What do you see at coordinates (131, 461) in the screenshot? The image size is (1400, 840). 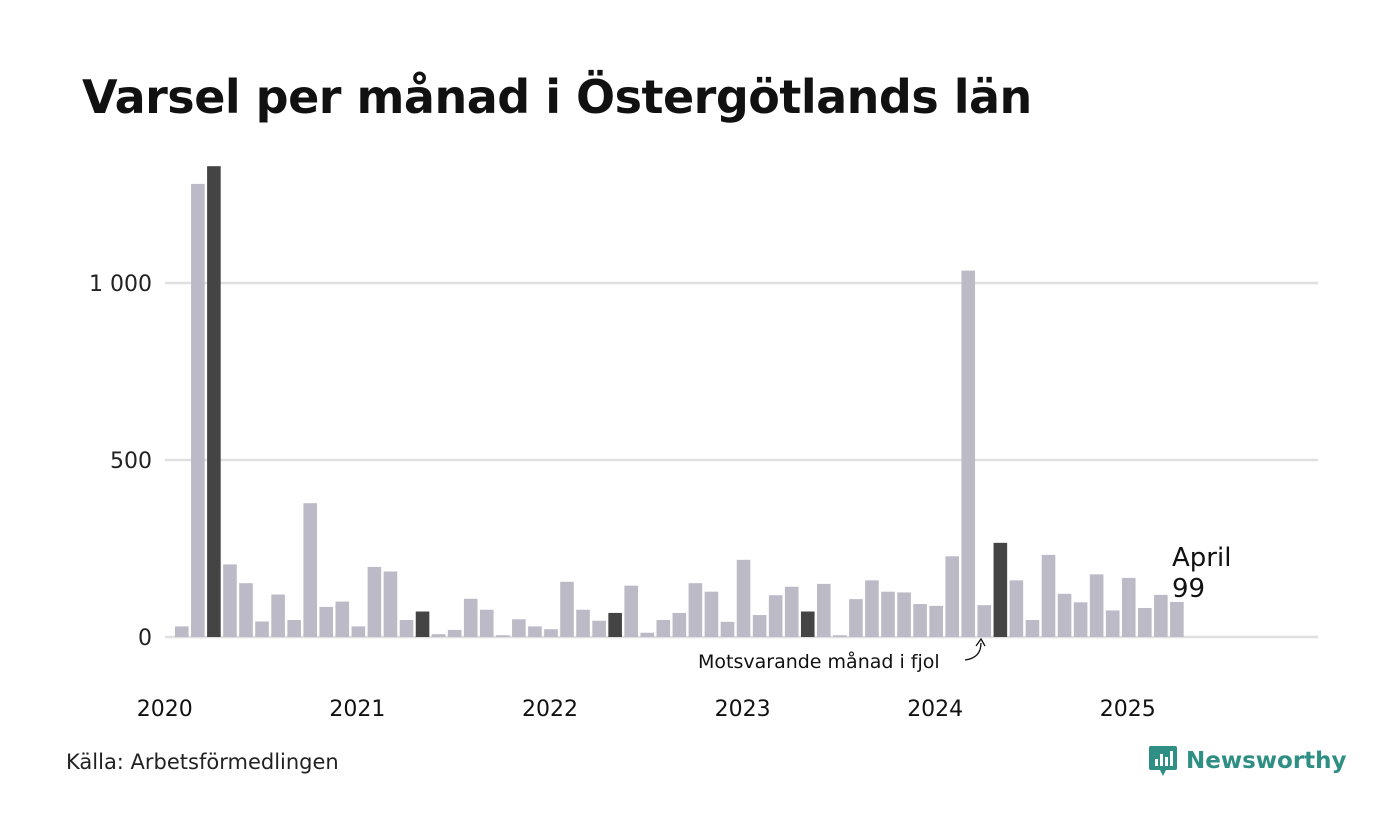 I see `y-tick-label: 500` at bounding box center [131, 461].